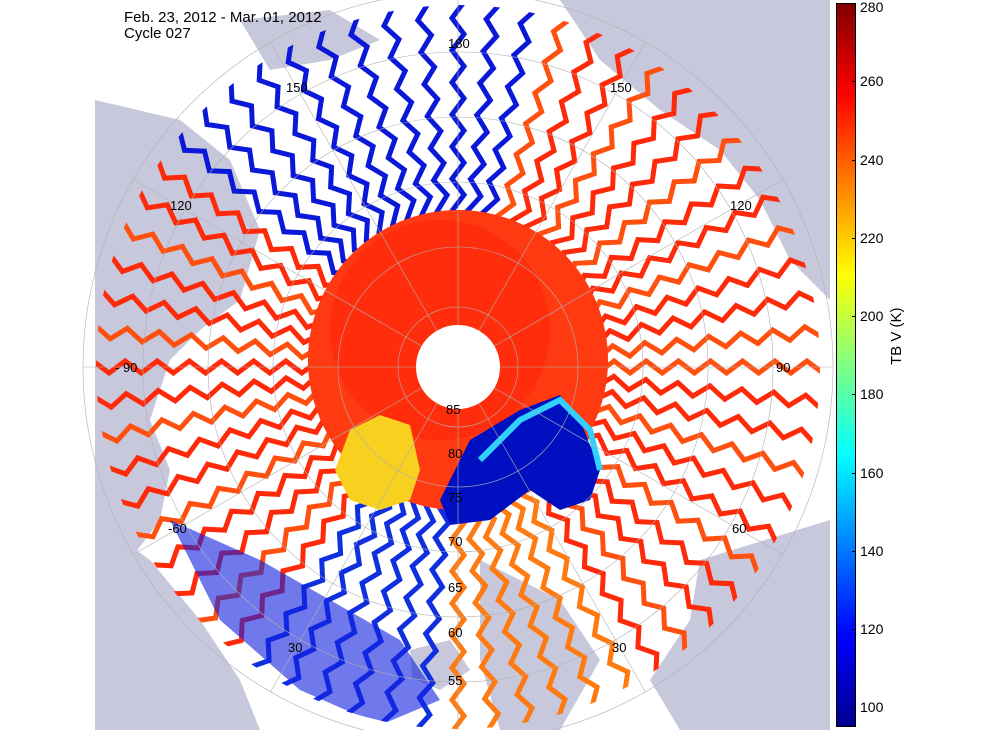 This screenshot has height=730, width=985. What do you see at coordinates (896, 336) in the screenshot?
I see `colorbar-label: TB V (K)` at bounding box center [896, 336].